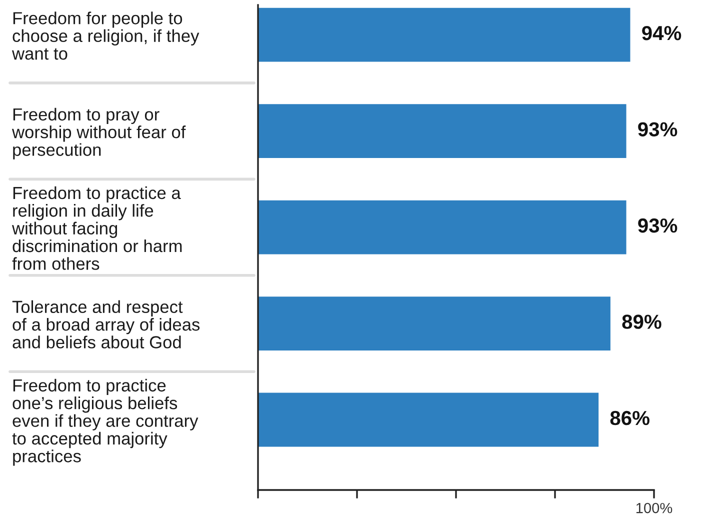 This screenshot has width=704, height=524. What do you see at coordinates (106, 324) in the screenshot?
I see `y-tick-label: Tolerance and respect of a broad array of ideas and beliefs about God` at bounding box center [106, 324].